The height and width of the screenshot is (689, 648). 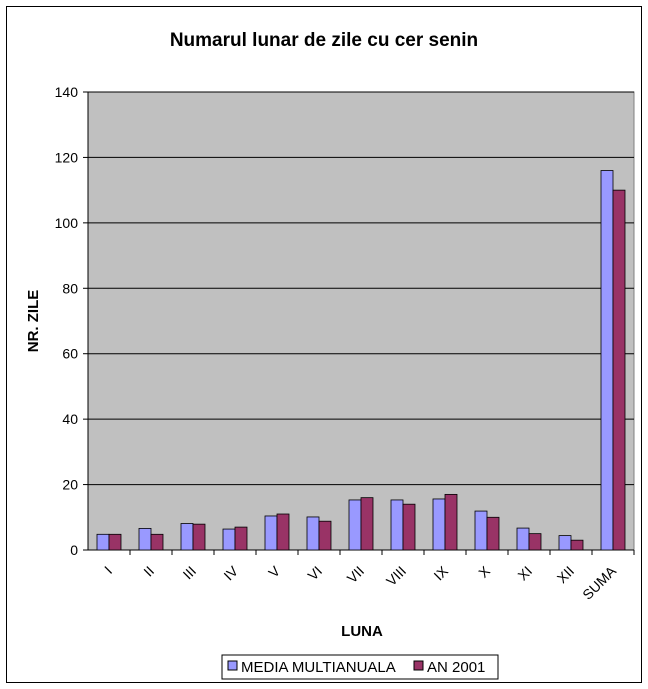 I want to click on legend-label-media: MEDIA MULTIANUALA, so click(x=318, y=667).